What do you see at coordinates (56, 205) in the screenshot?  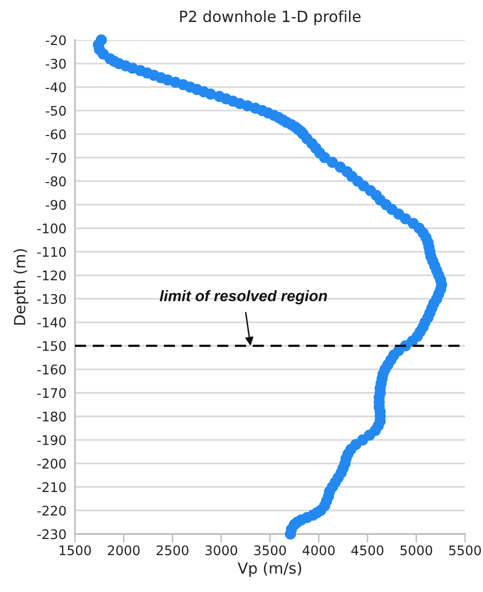 I see `y-tick-label: -90` at bounding box center [56, 205].